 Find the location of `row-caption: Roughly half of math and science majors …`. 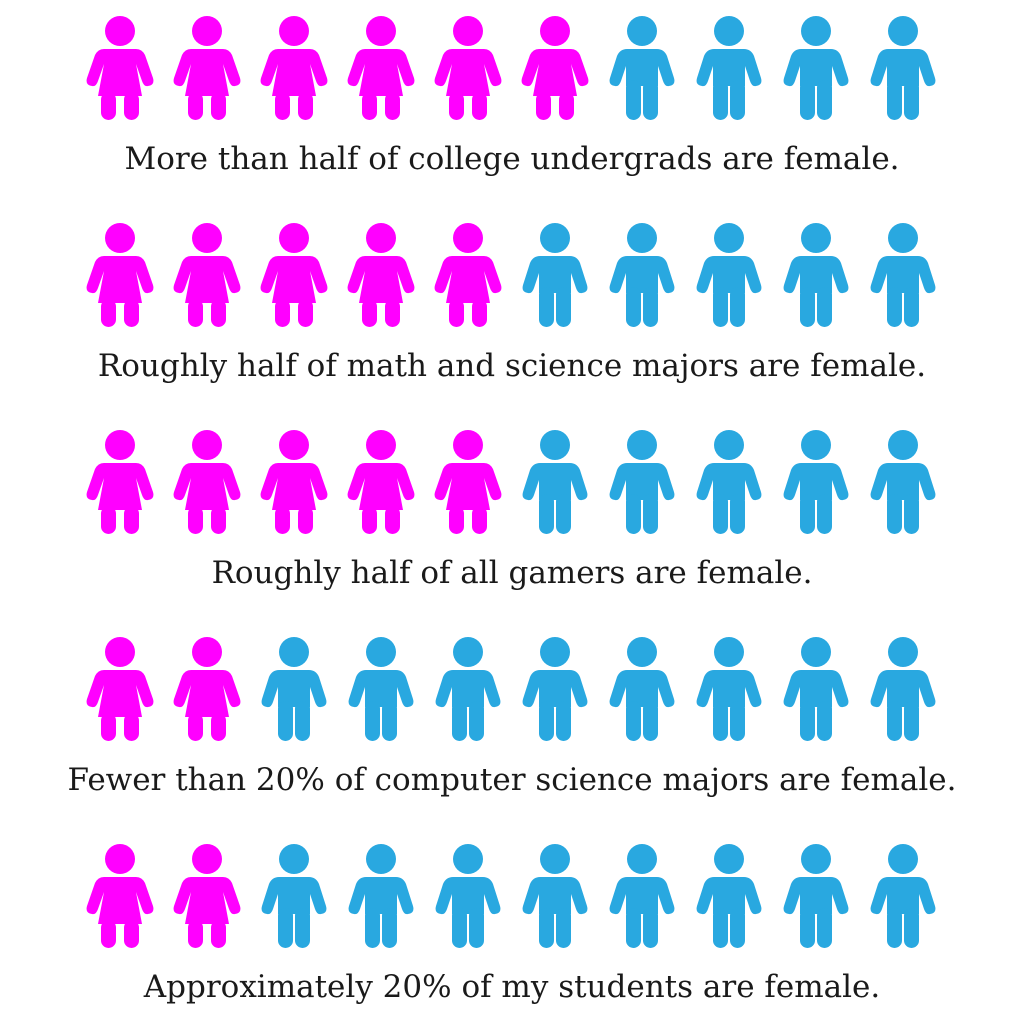

row-caption: Roughly half of math and science majors … is located at coordinates (512, 366).